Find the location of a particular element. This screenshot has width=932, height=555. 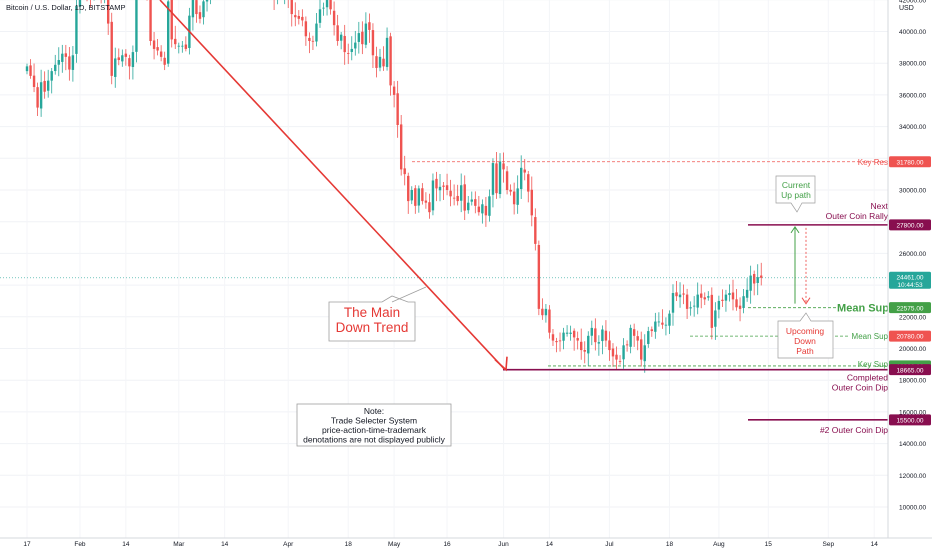

current-price-tag is located at coordinates (910, 280).